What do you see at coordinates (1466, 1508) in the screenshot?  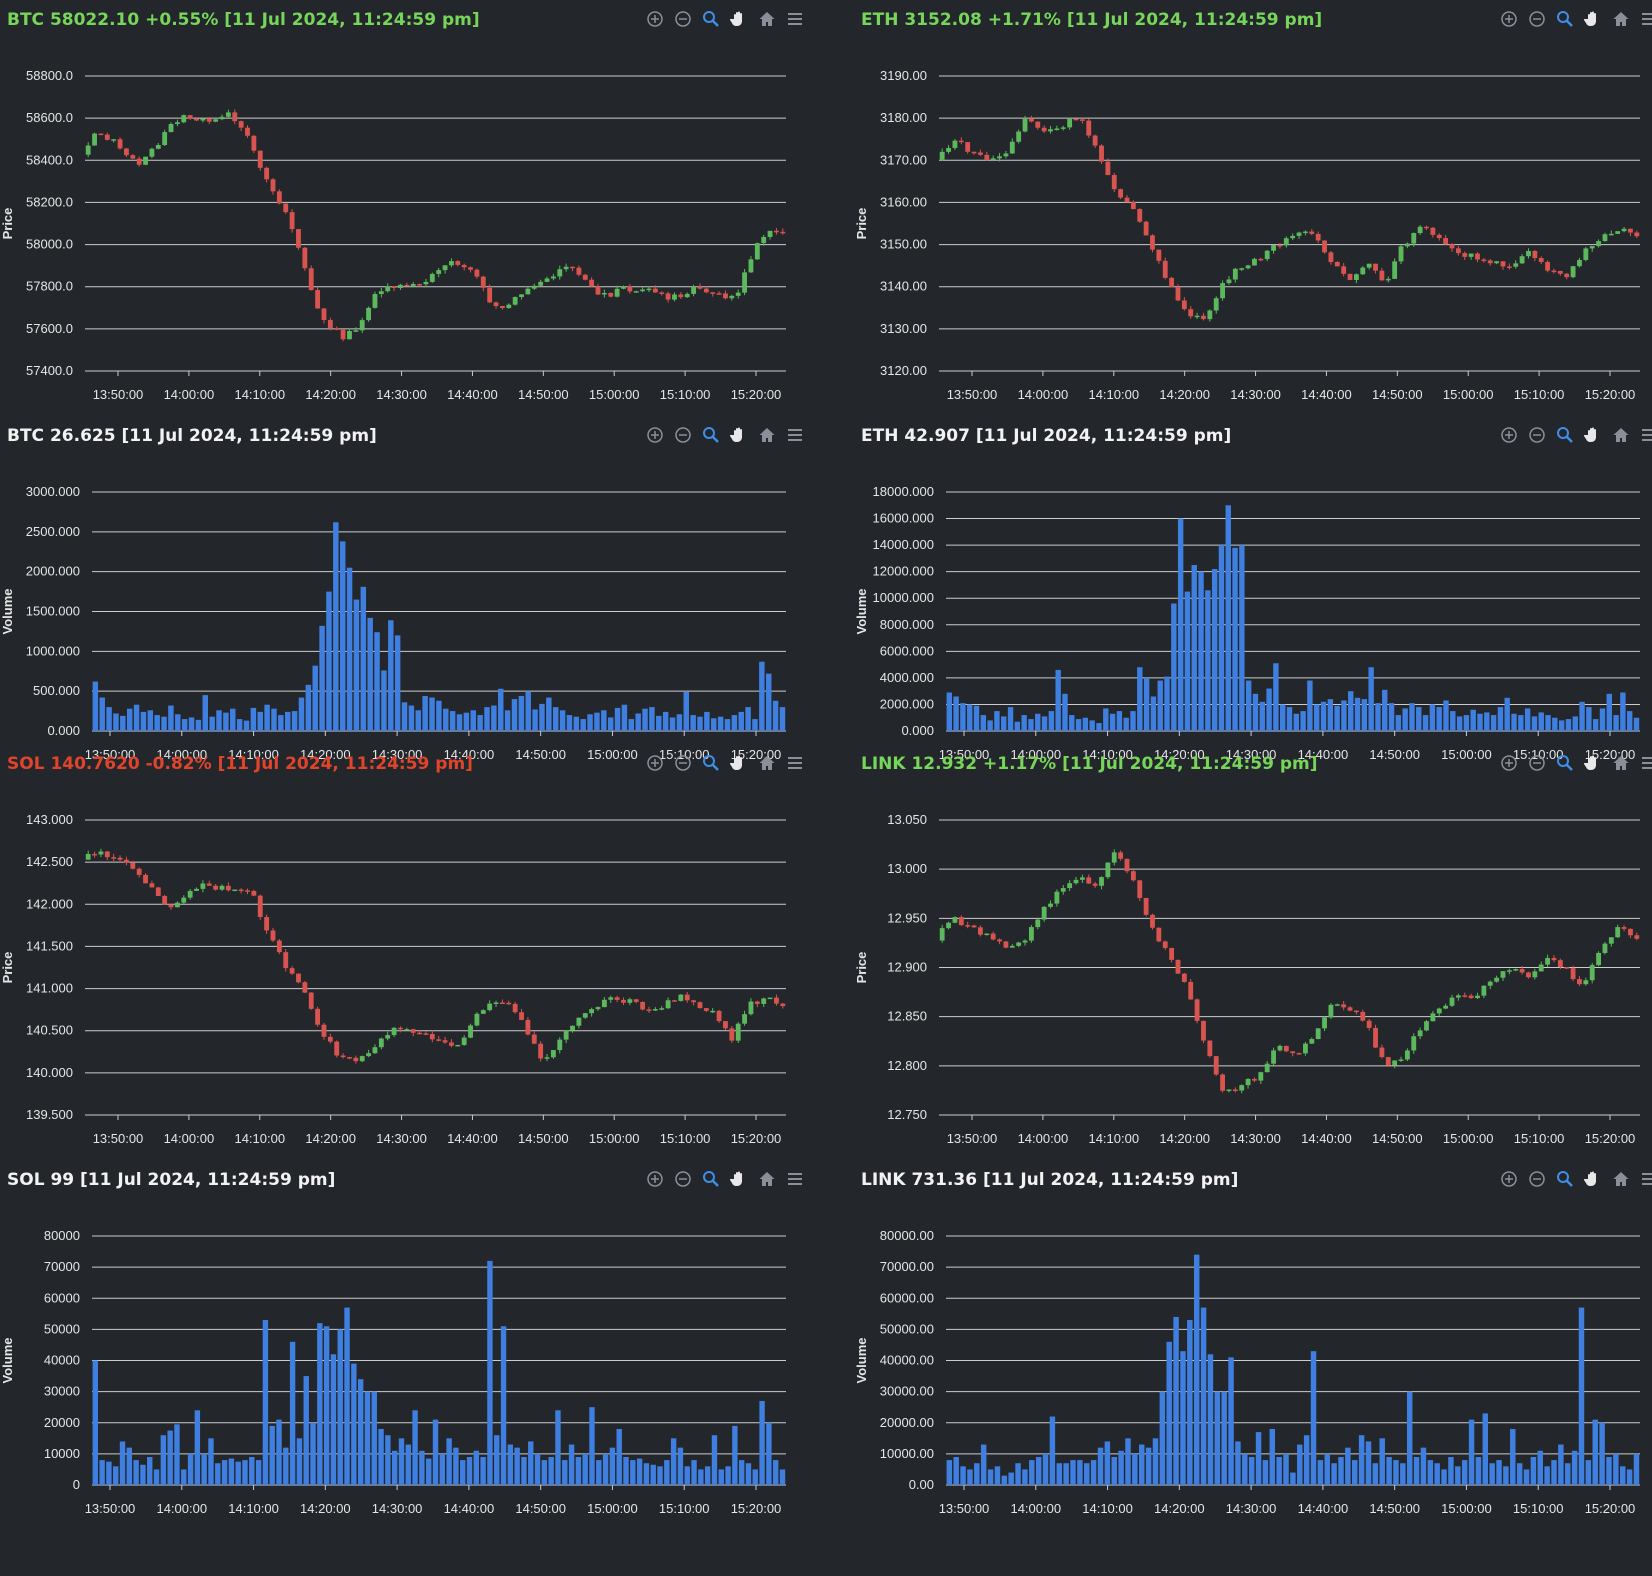 I see `x-tick-label: 15:00:00` at bounding box center [1466, 1508].